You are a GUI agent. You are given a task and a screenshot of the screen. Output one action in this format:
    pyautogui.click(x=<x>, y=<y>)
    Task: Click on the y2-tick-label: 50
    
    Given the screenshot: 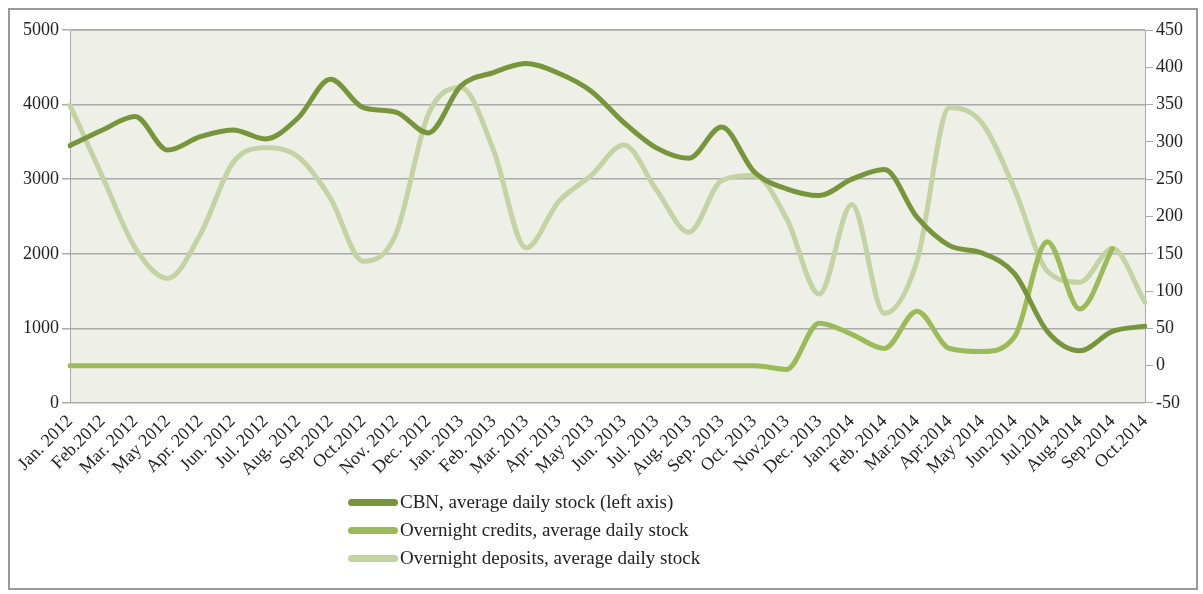 What is the action you would take?
    pyautogui.click(x=1165, y=327)
    